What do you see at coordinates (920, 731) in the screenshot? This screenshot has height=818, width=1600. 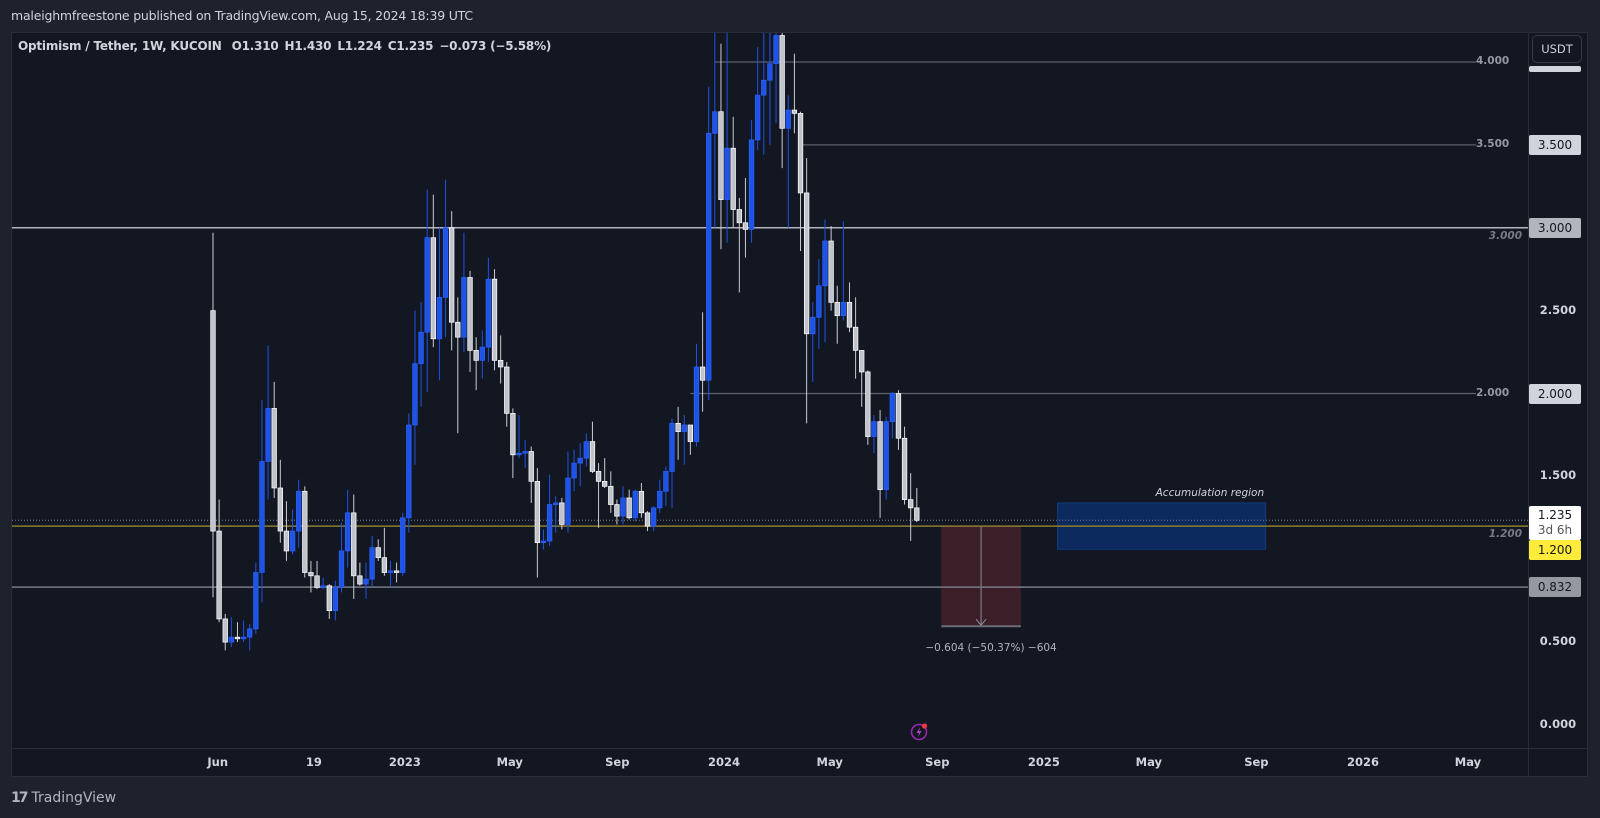 I see `lightning-alert-icon` at bounding box center [920, 731].